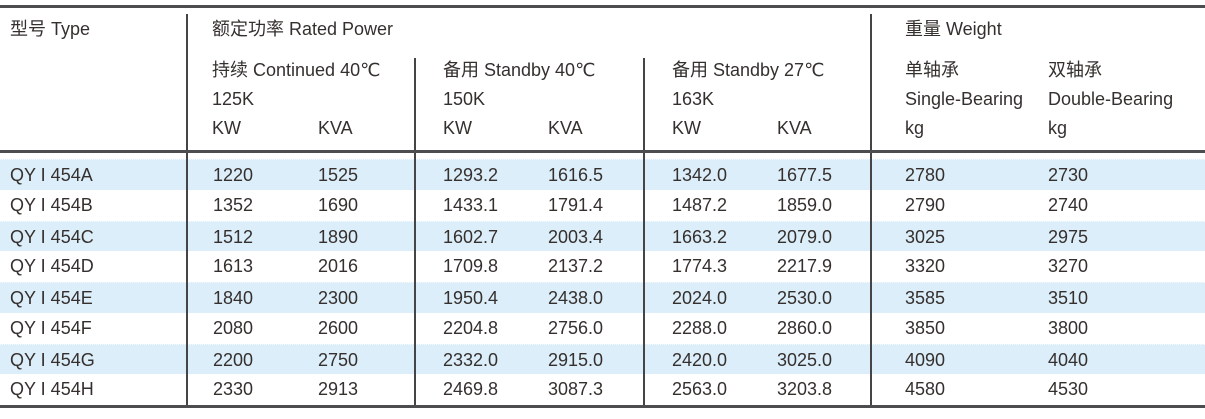 This screenshot has width=1205, height=419. Describe the element at coordinates (52, 389) in the screenshot. I see `model-cell: QY I 454H` at that location.